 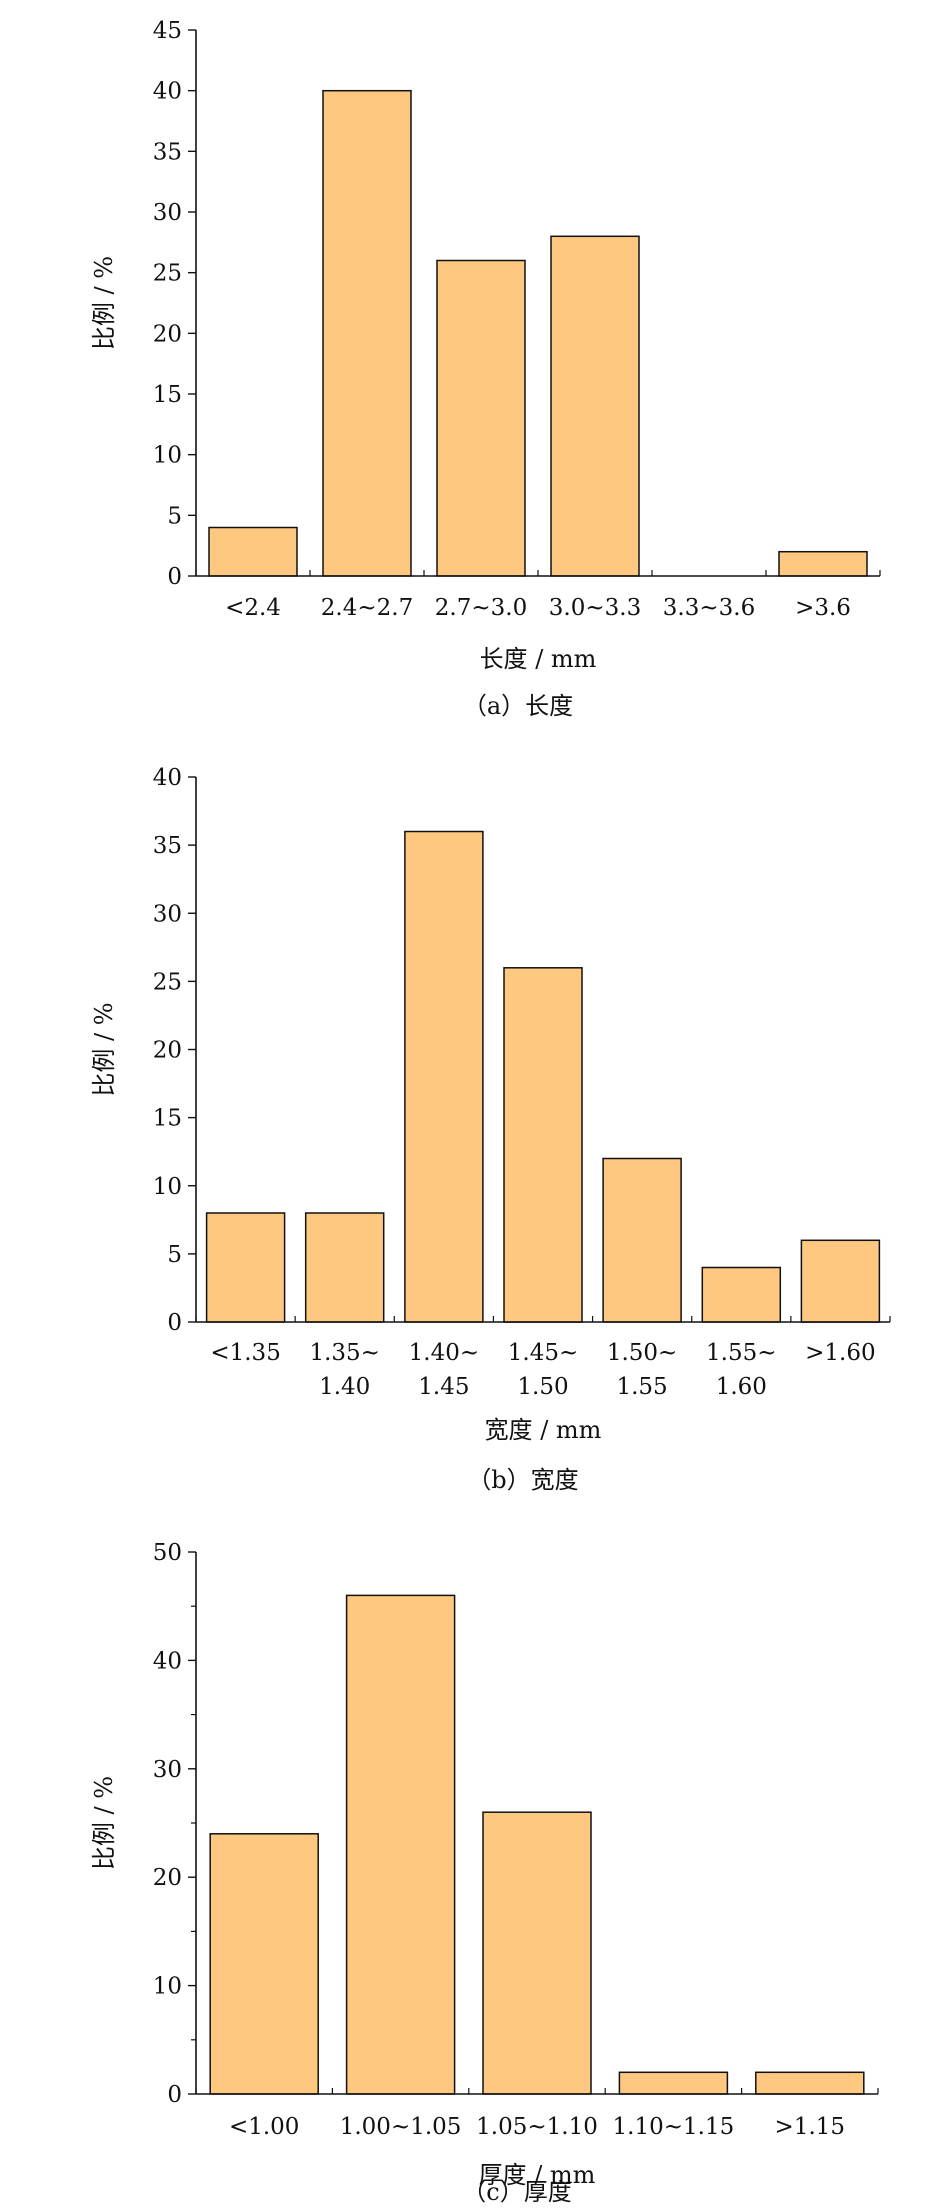 I want to click on x-axis-title: 长度 / mm, so click(x=538, y=659).